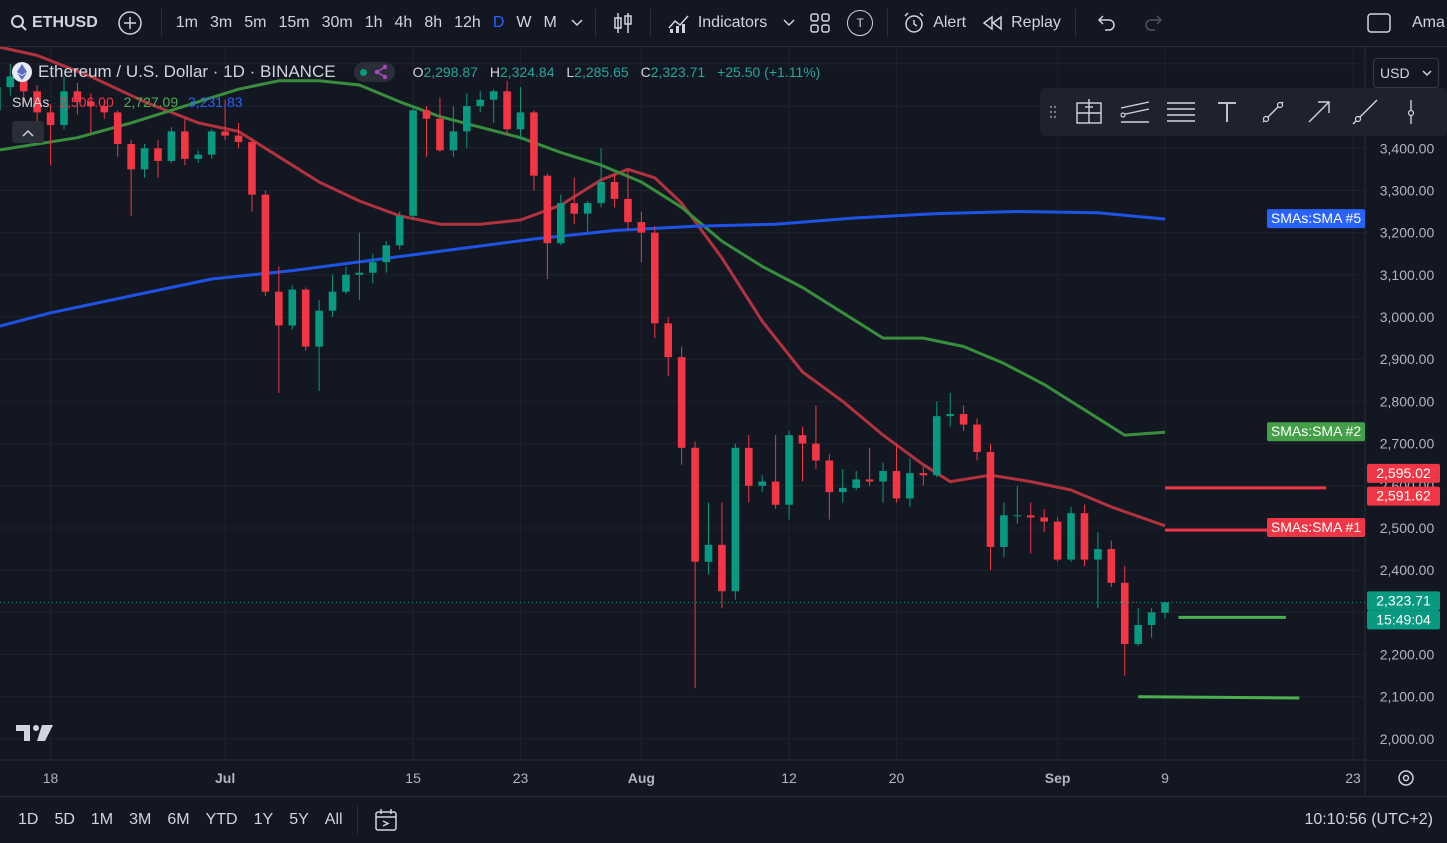 The width and height of the screenshot is (1447, 843). I want to click on interval-w: W, so click(524, 22).